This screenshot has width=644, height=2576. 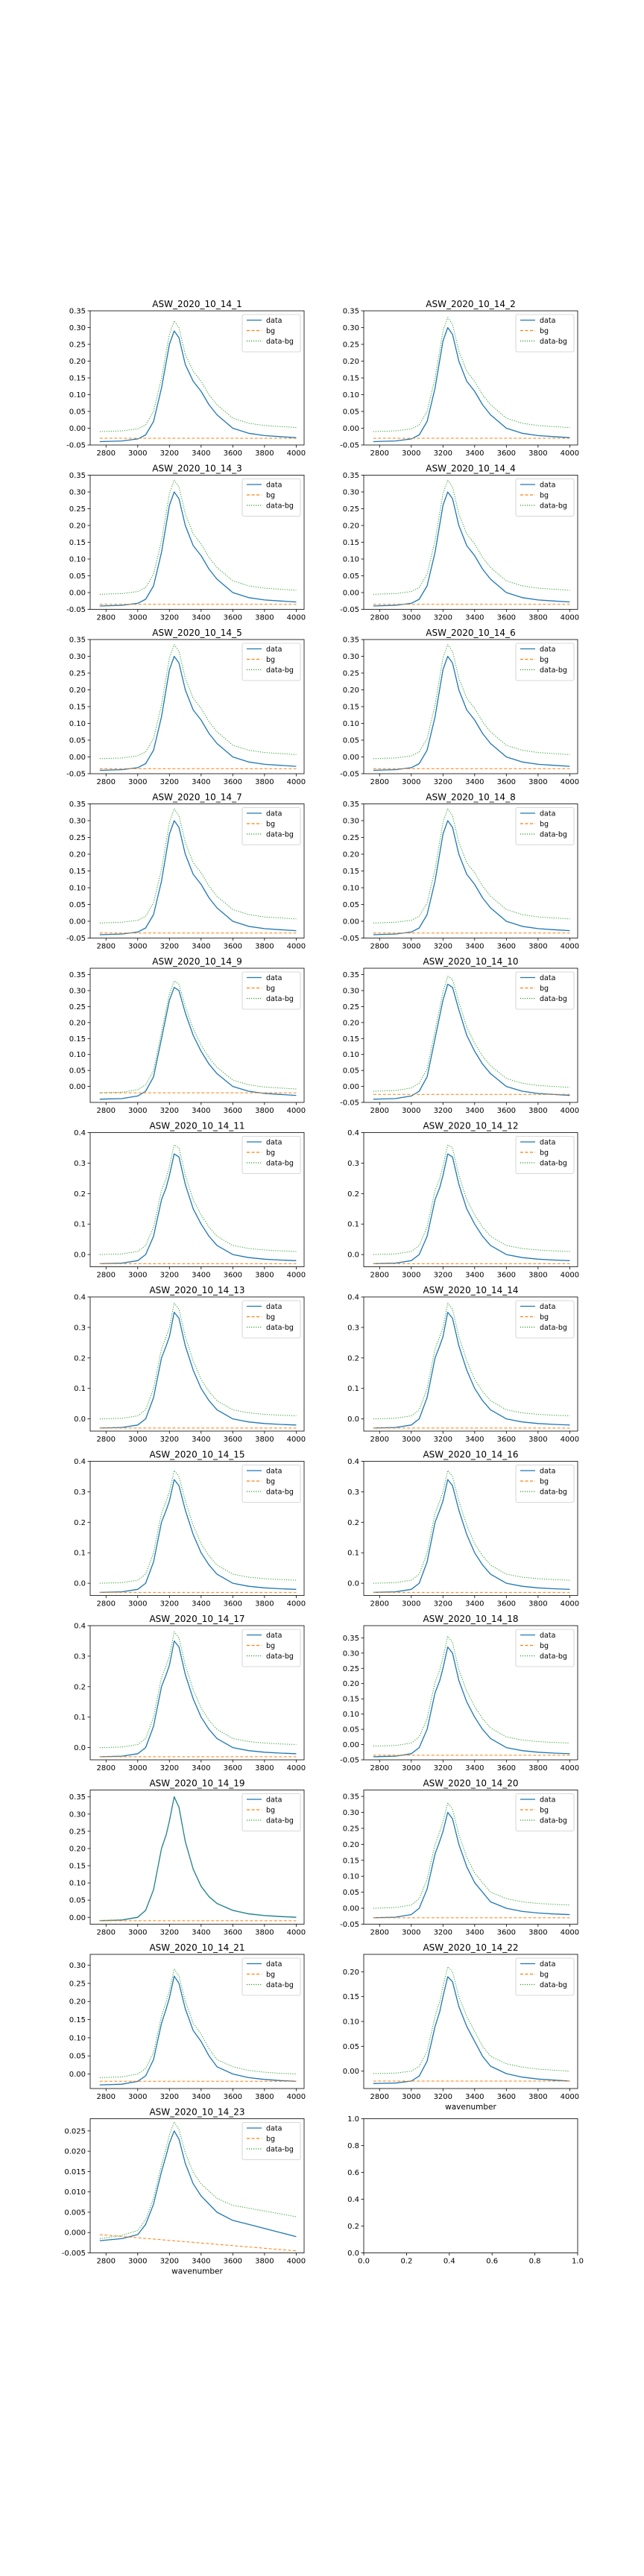 What do you see at coordinates (471, 961) in the screenshot?
I see `subplot-title: ASW_2020_10_14_10` at bounding box center [471, 961].